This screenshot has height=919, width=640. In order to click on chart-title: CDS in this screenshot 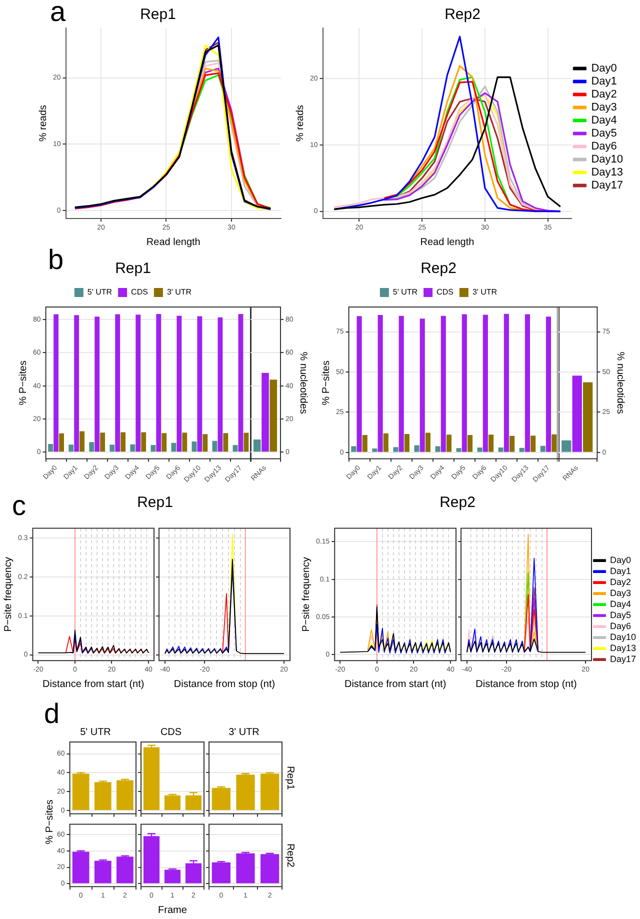, I will do `click(171, 732)`.